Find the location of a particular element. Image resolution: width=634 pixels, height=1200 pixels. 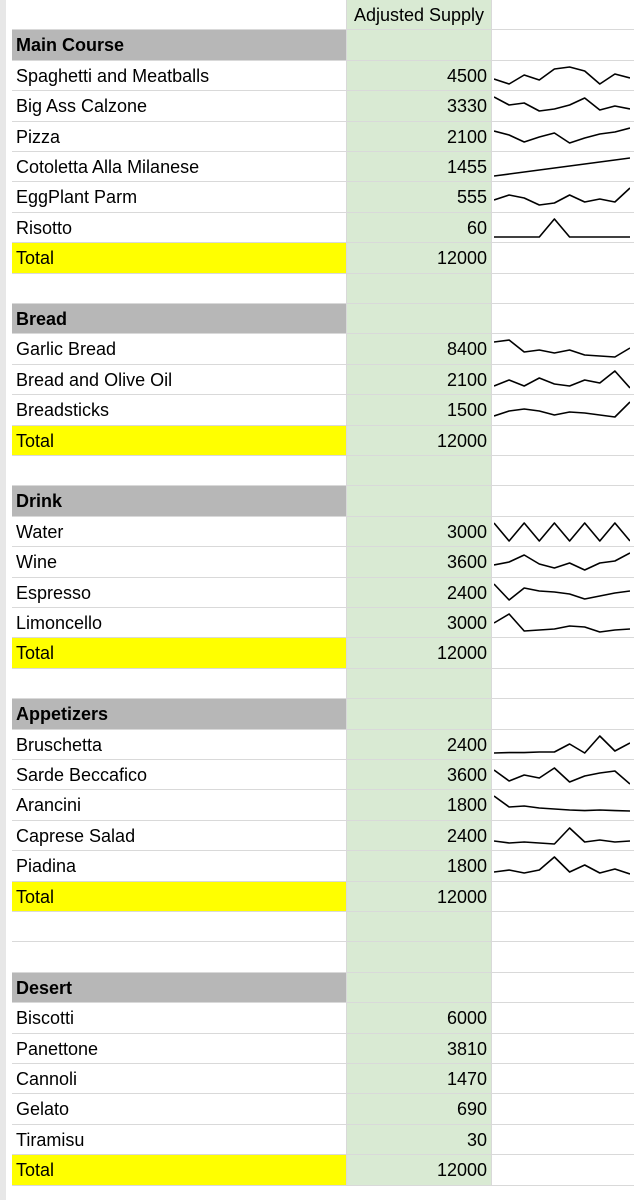

item-name-cell: Gelato is located at coordinates (179, 1109).